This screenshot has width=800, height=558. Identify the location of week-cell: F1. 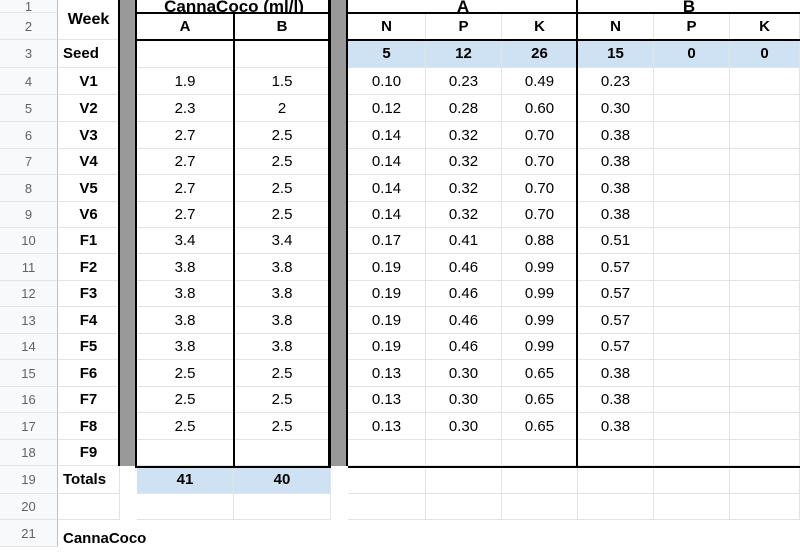
(89, 241).